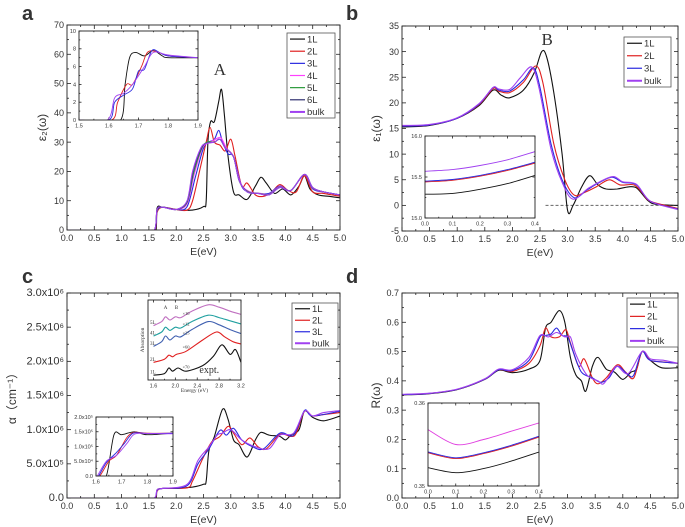 The height and width of the screenshot is (527, 685). I want to click on inset-peak-label: A, so click(166, 308).